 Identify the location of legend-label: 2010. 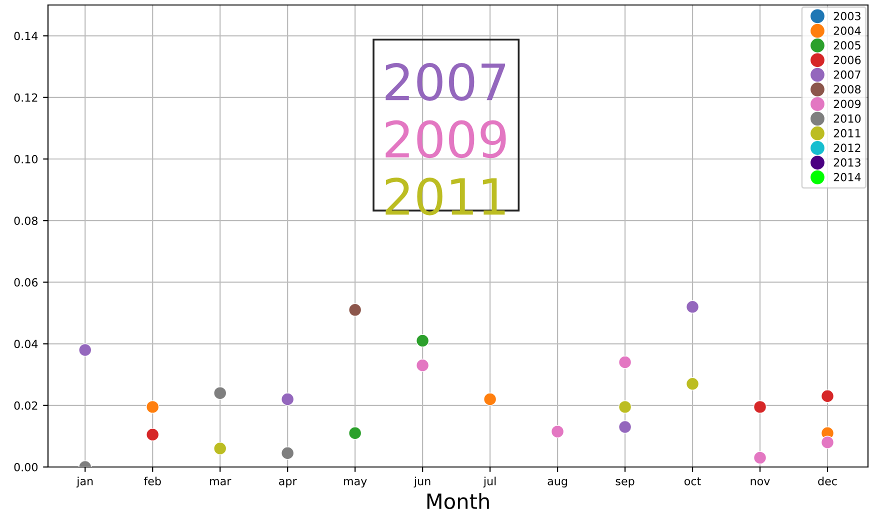
(847, 118).